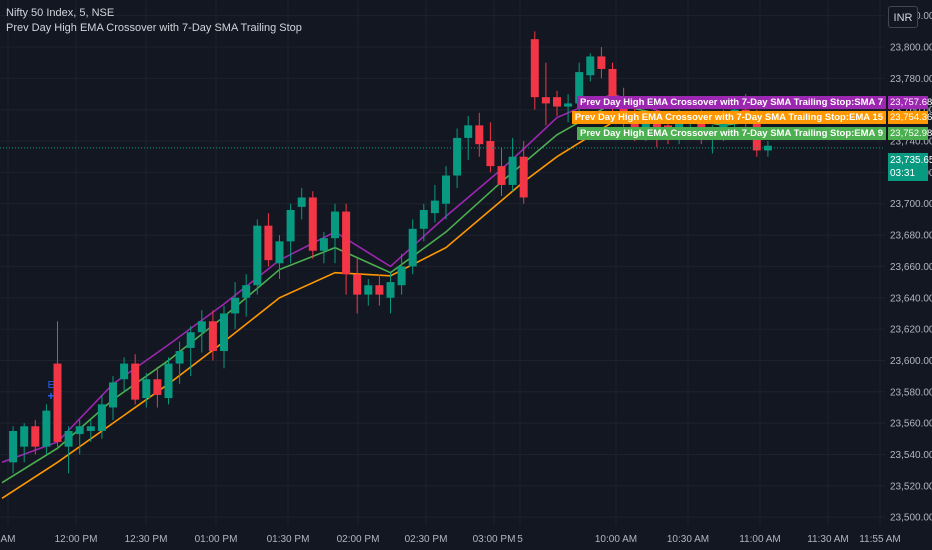 Image resolution: width=932 pixels, height=550 pixels. What do you see at coordinates (911, 142) in the screenshot?
I see `price-tick-label: 23,740.00` at bounding box center [911, 142].